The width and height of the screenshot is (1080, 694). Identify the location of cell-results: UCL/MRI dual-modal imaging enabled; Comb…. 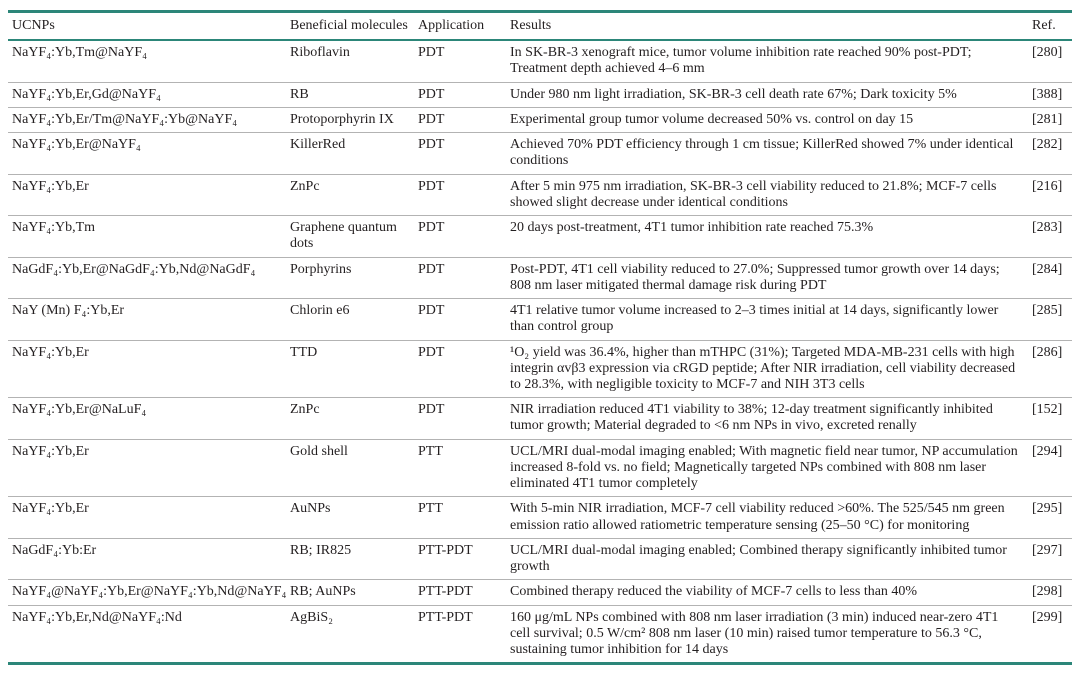
(771, 558).